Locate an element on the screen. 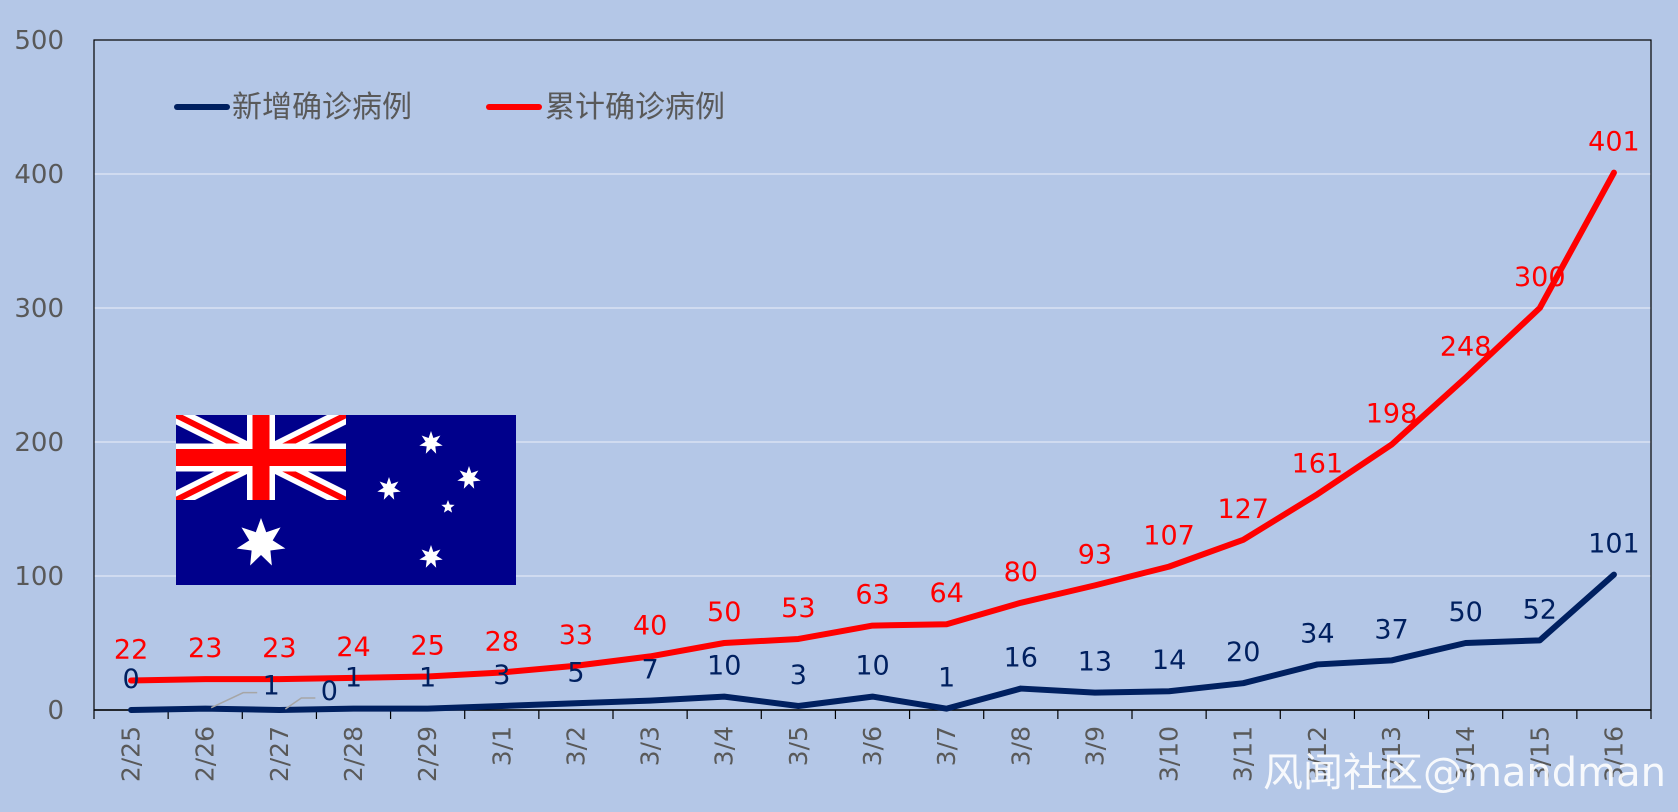 This screenshot has width=1678, height=812. y-tick-label: 100 is located at coordinates (39, 577).